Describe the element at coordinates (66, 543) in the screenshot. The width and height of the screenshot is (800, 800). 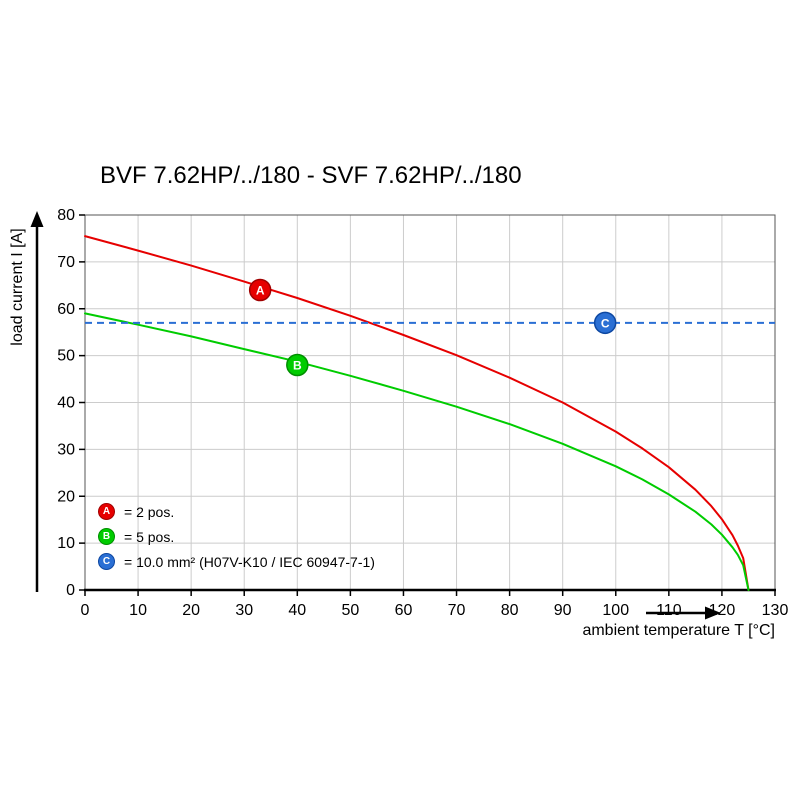
I see `y-tick-label: 10` at that location.